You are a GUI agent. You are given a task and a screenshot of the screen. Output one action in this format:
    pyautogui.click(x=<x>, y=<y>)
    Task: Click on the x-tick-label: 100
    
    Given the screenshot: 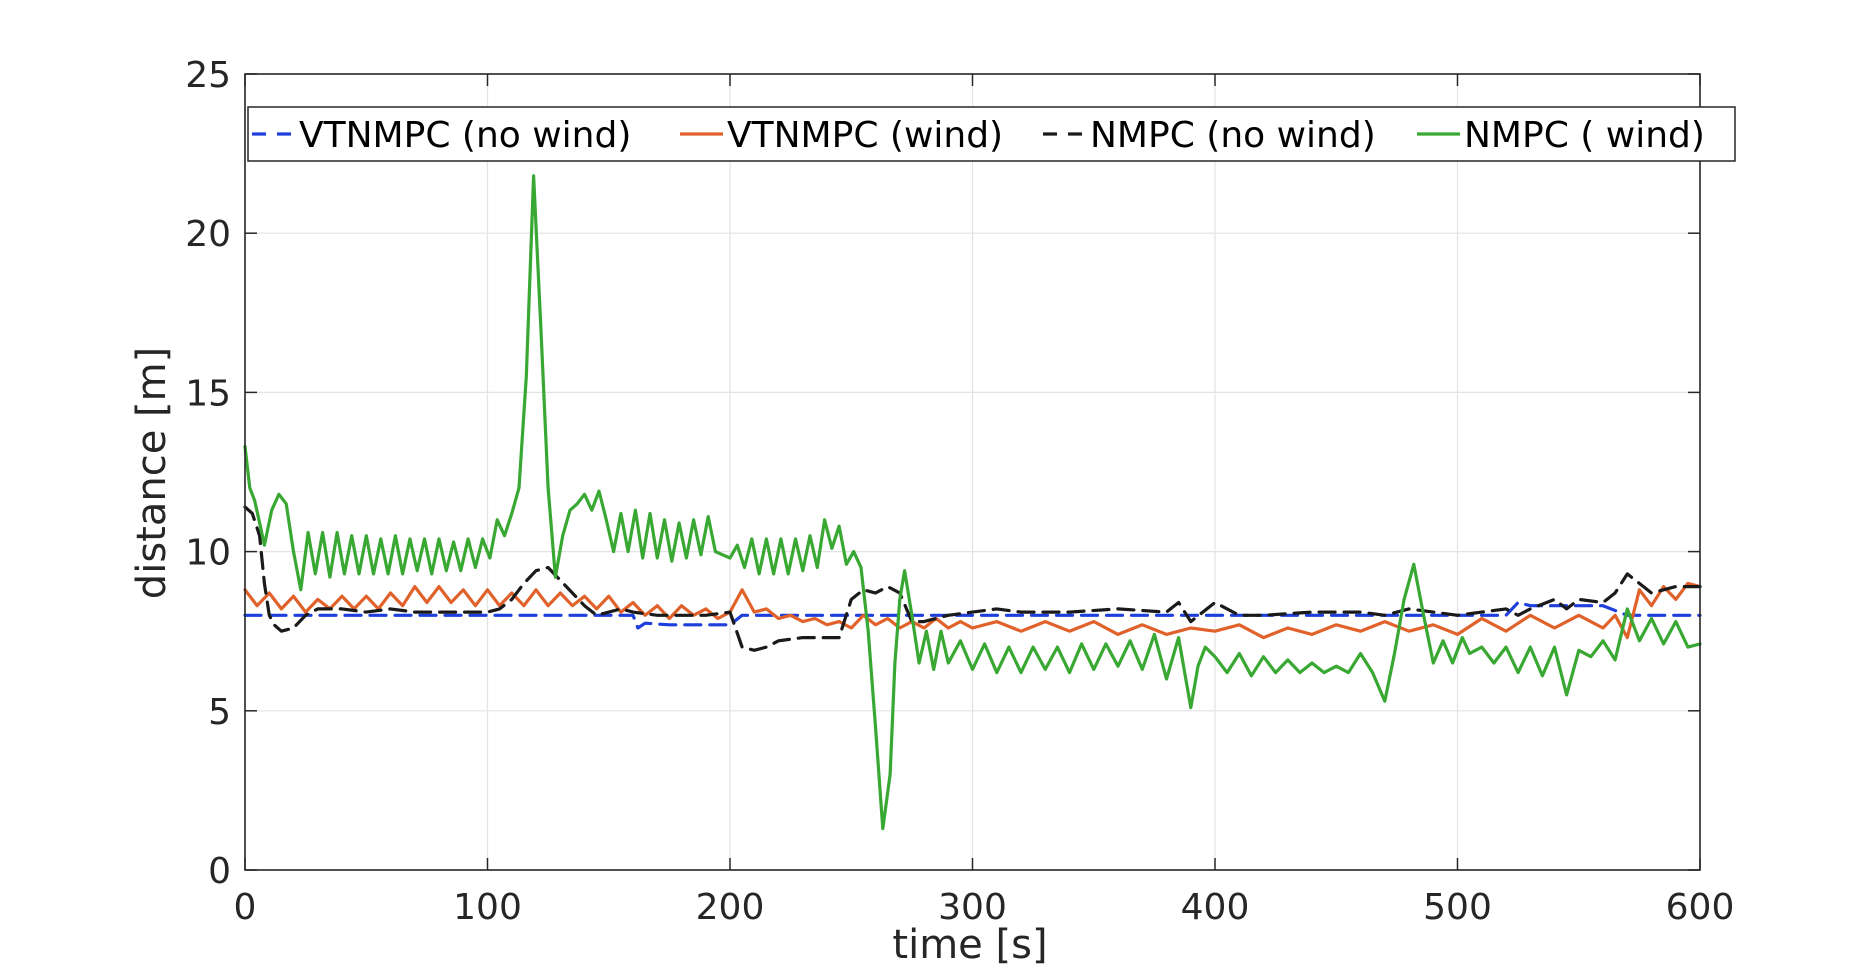 What is the action you would take?
    pyautogui.click(x=487, y=907)
    